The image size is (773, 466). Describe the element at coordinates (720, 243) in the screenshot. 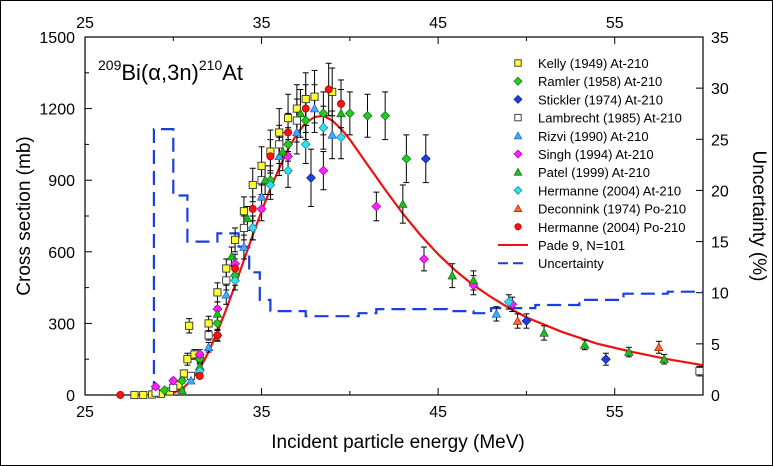

I see `y-tick-label-right-15: 15` at that location.